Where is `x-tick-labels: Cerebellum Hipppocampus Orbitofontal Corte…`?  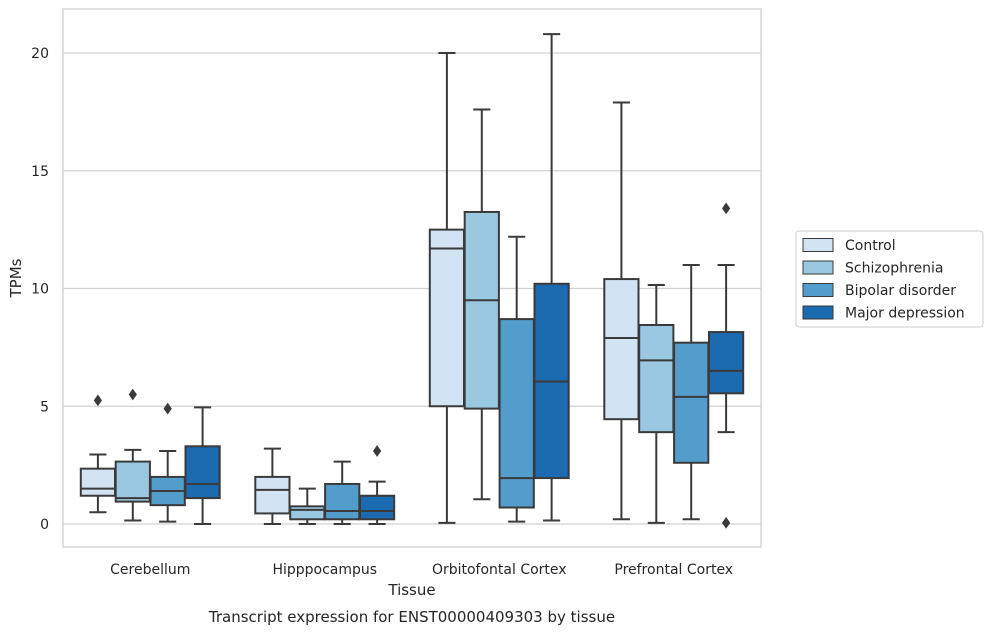 x-tick-labels: Cerebellum Hipppocampus Orbitofontal Corte… is located at coordinates (421, 570).